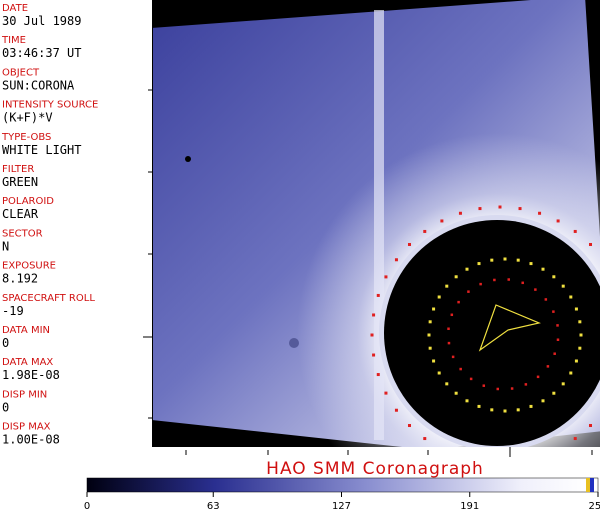 The width and height of the screenshot is (600, 512). What do you see at coordinates (13, 40) in the screenshot?
I see `field-label: TIME` at bounding box center [13, 40].